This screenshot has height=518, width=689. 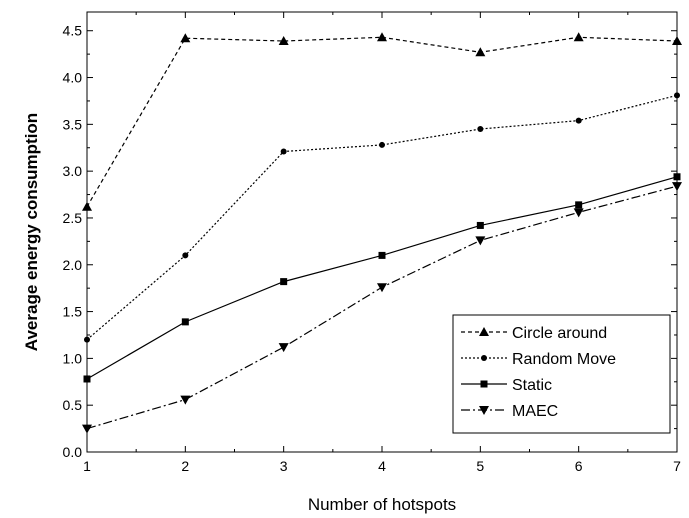 I want to click on legend-label: Circle around, so click(x=559, y=333).